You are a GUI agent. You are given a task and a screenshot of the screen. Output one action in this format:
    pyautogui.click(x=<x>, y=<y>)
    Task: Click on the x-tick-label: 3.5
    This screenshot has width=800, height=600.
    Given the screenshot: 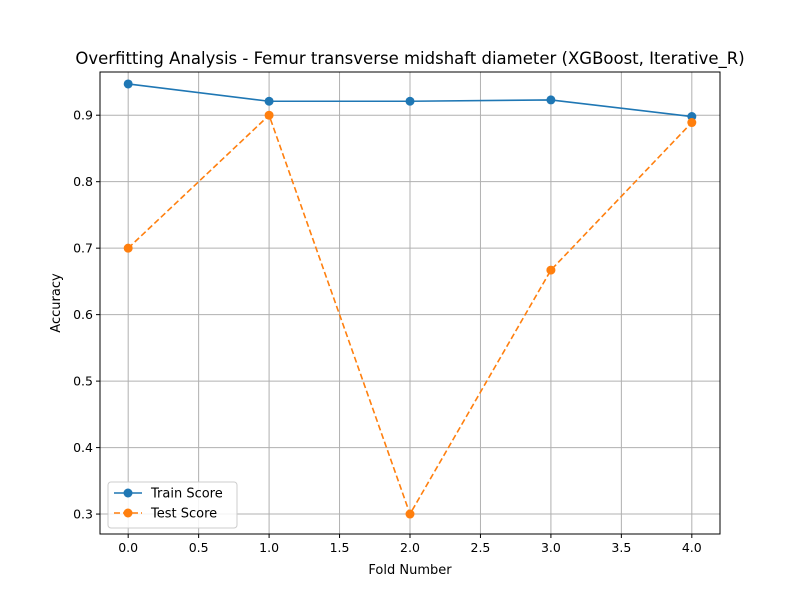 What is the action you would take?
    pyautogui.click(x=621, y=547)
    